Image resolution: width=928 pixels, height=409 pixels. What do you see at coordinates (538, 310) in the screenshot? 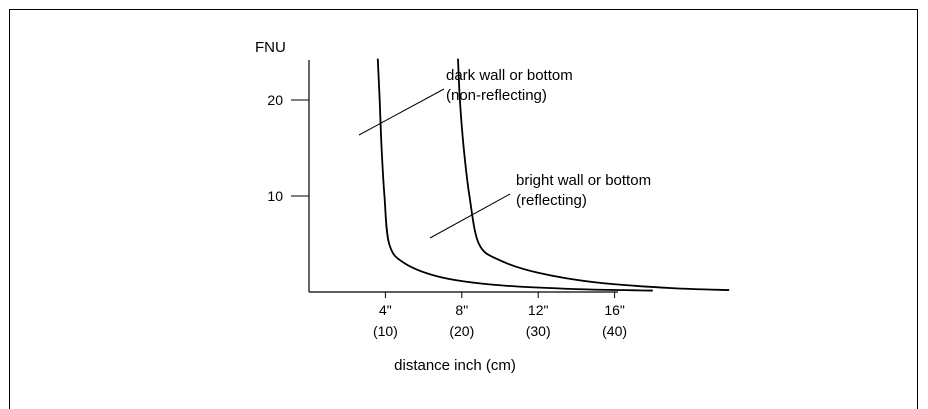
I see `x-tick-label-inch: 12"` at bounding box center [538, 310].